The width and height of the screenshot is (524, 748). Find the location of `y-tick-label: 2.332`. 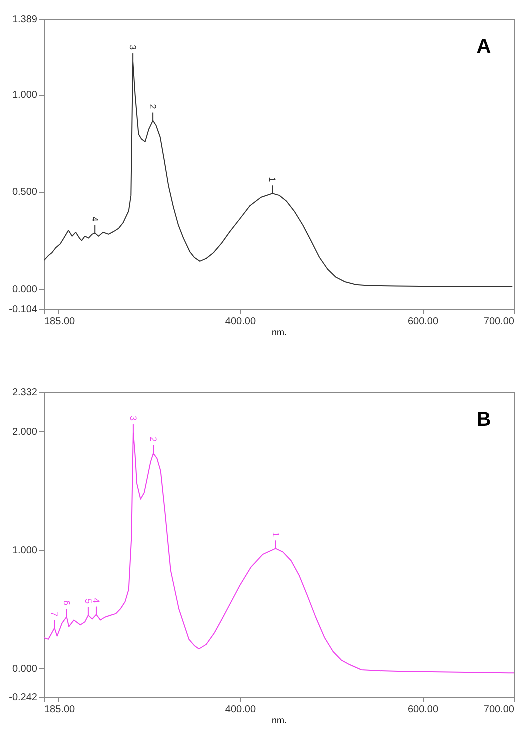

y-tick-label: 2.332 is located at coordinates (25, 393).